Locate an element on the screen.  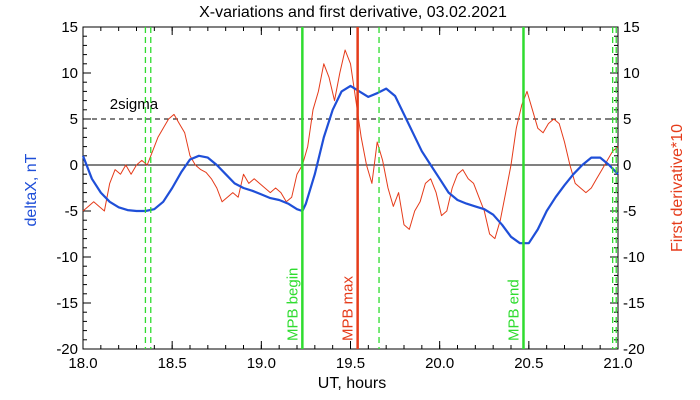
vertical-line-label-2: MPB begin is located at coordinates (292, 304).